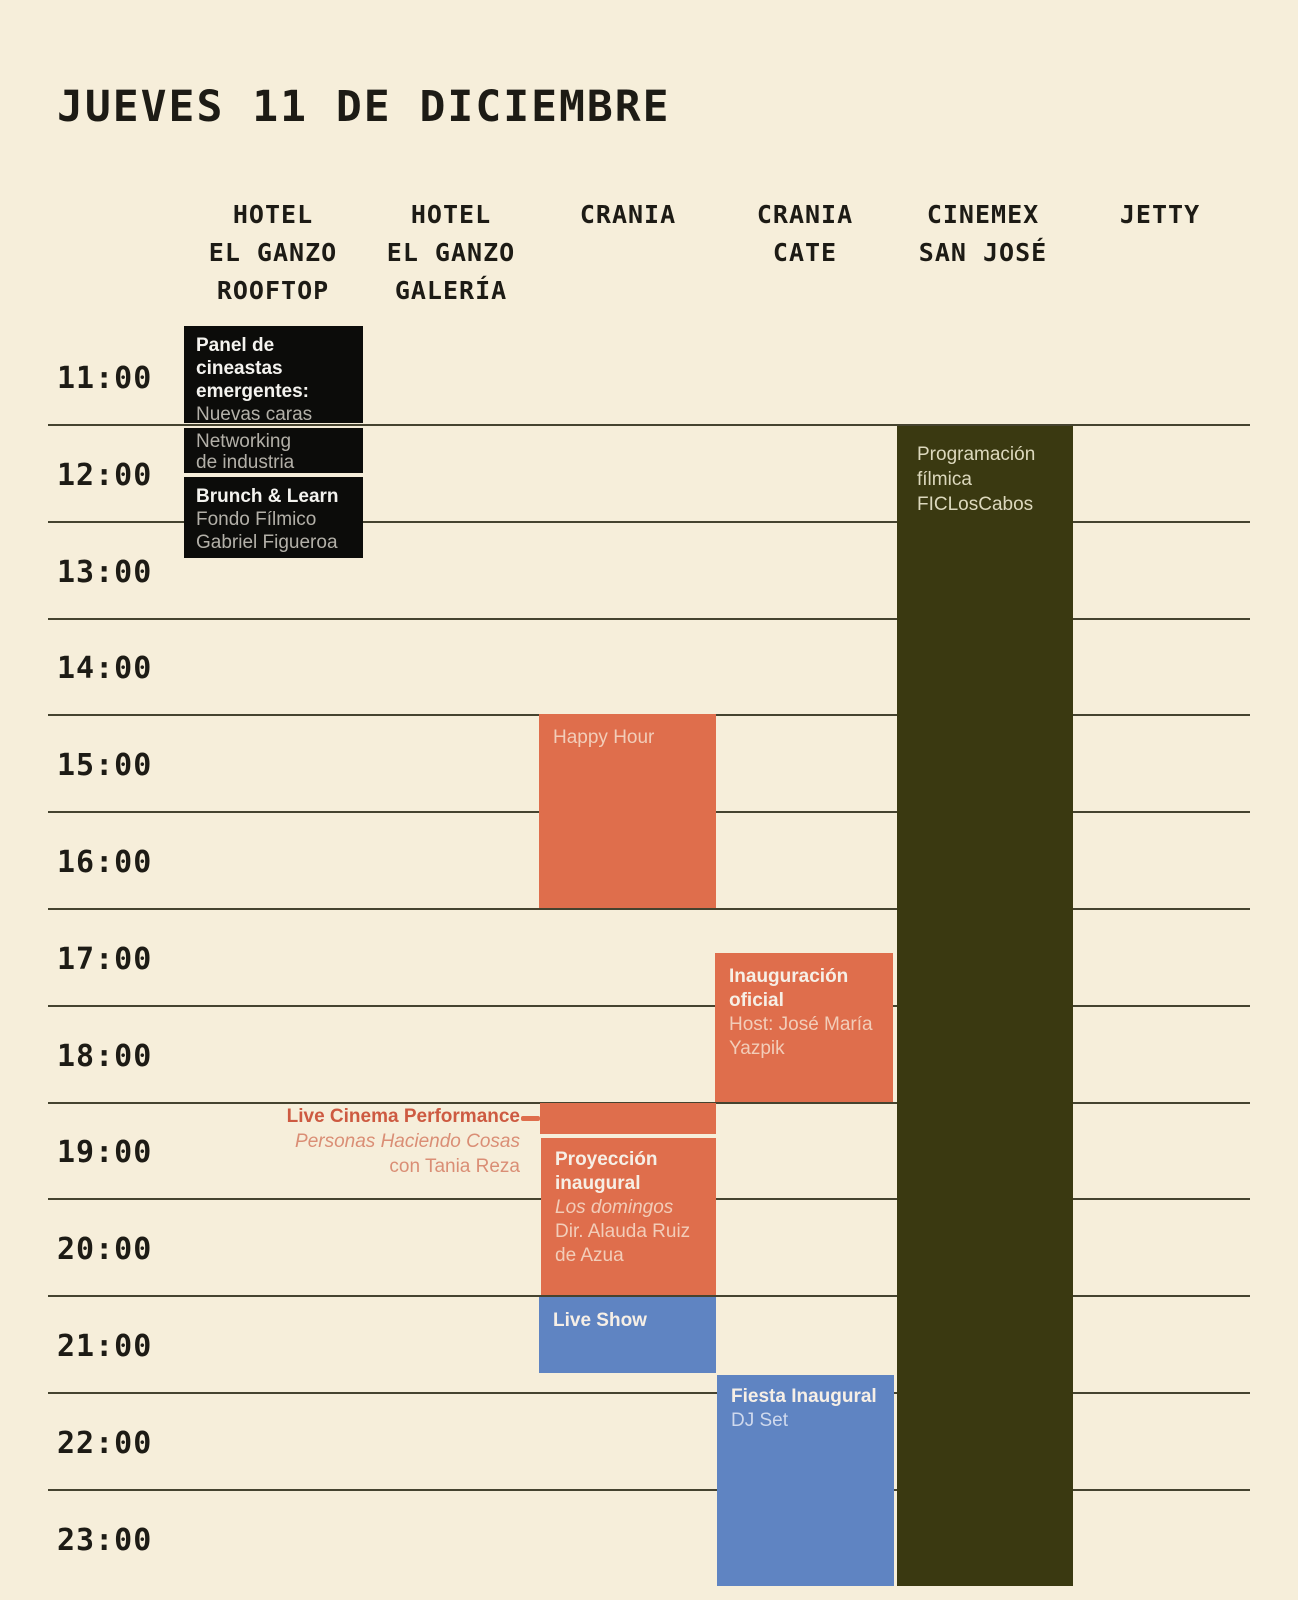 The image size is (1298, 1600). What do you see at coordinates (628, 214) in the screenshot?
I see `venue-header-crania: CRANIA` at bounding box center [628, 214].